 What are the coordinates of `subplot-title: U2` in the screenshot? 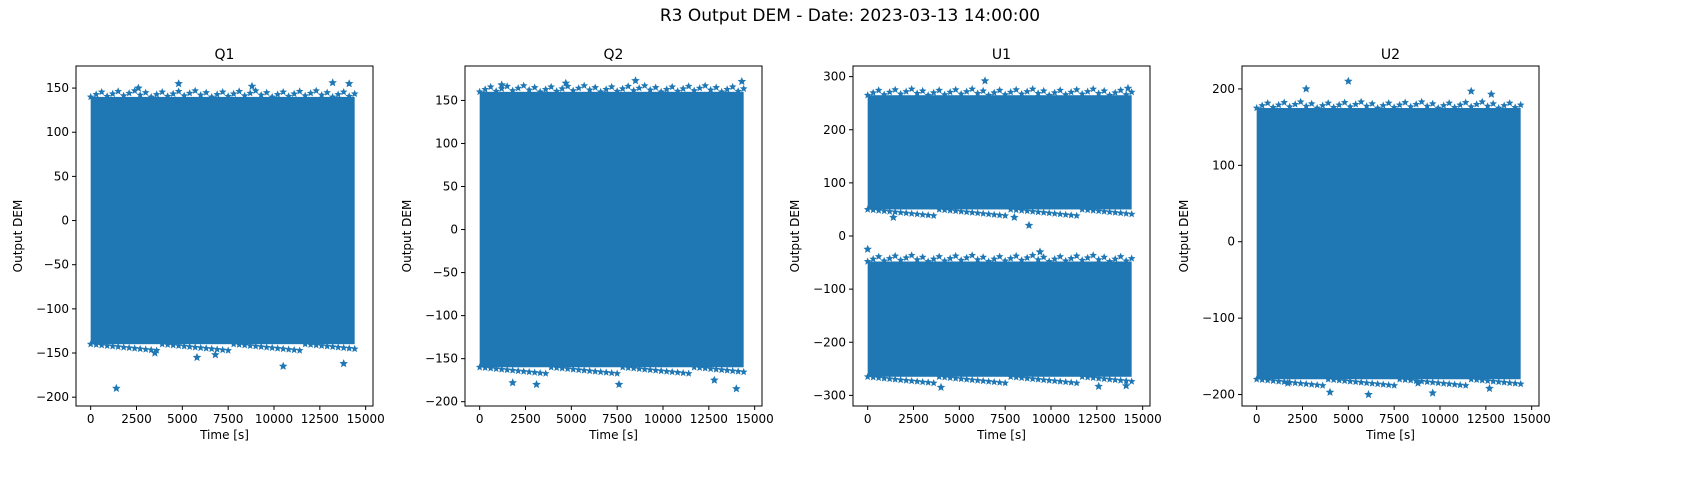 It's located at (1390, 55).